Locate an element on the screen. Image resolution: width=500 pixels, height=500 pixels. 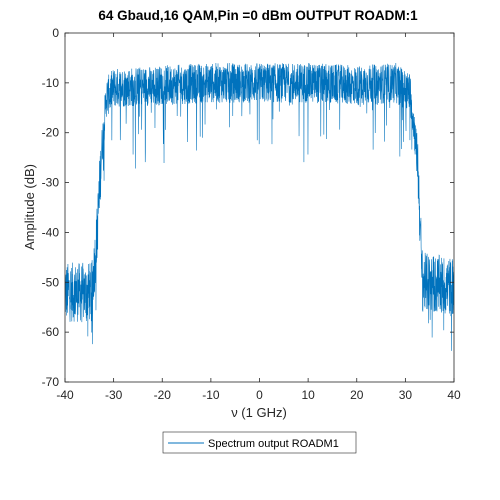
y-axis-label: Amplitude (dB) is located at coordinates (29, 207).